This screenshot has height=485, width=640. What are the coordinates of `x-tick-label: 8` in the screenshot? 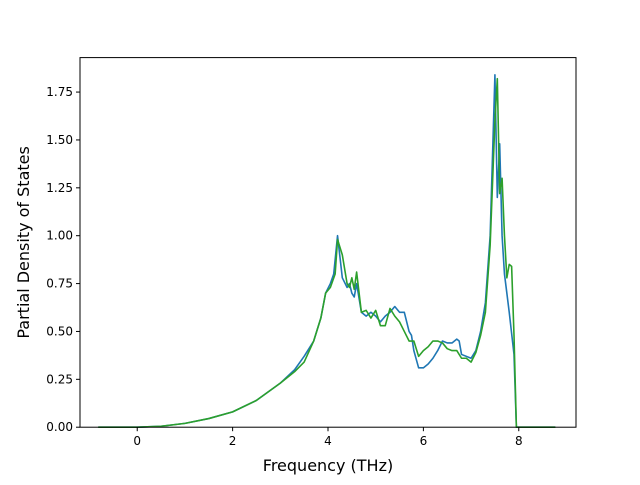 It's located at (519, 441).